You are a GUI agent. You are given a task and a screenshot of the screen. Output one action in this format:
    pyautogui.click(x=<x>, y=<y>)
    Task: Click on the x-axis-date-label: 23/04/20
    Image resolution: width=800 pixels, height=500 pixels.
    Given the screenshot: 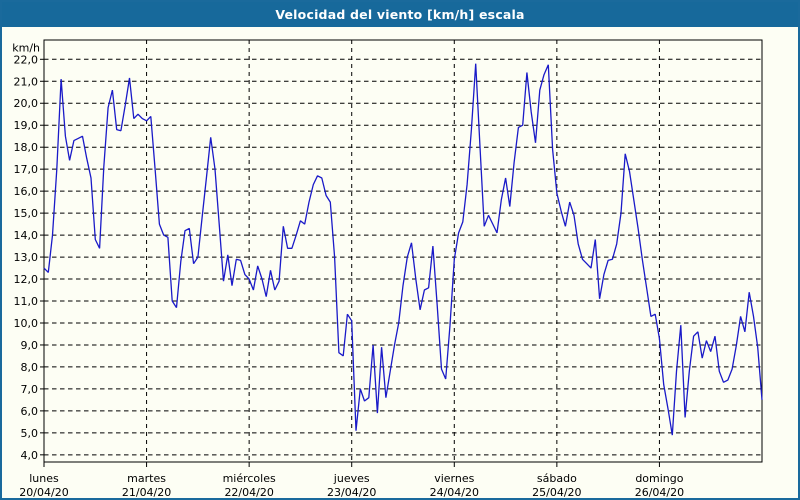 What is the action you would take?
    pyautogui.click(x=351, y=492)
    